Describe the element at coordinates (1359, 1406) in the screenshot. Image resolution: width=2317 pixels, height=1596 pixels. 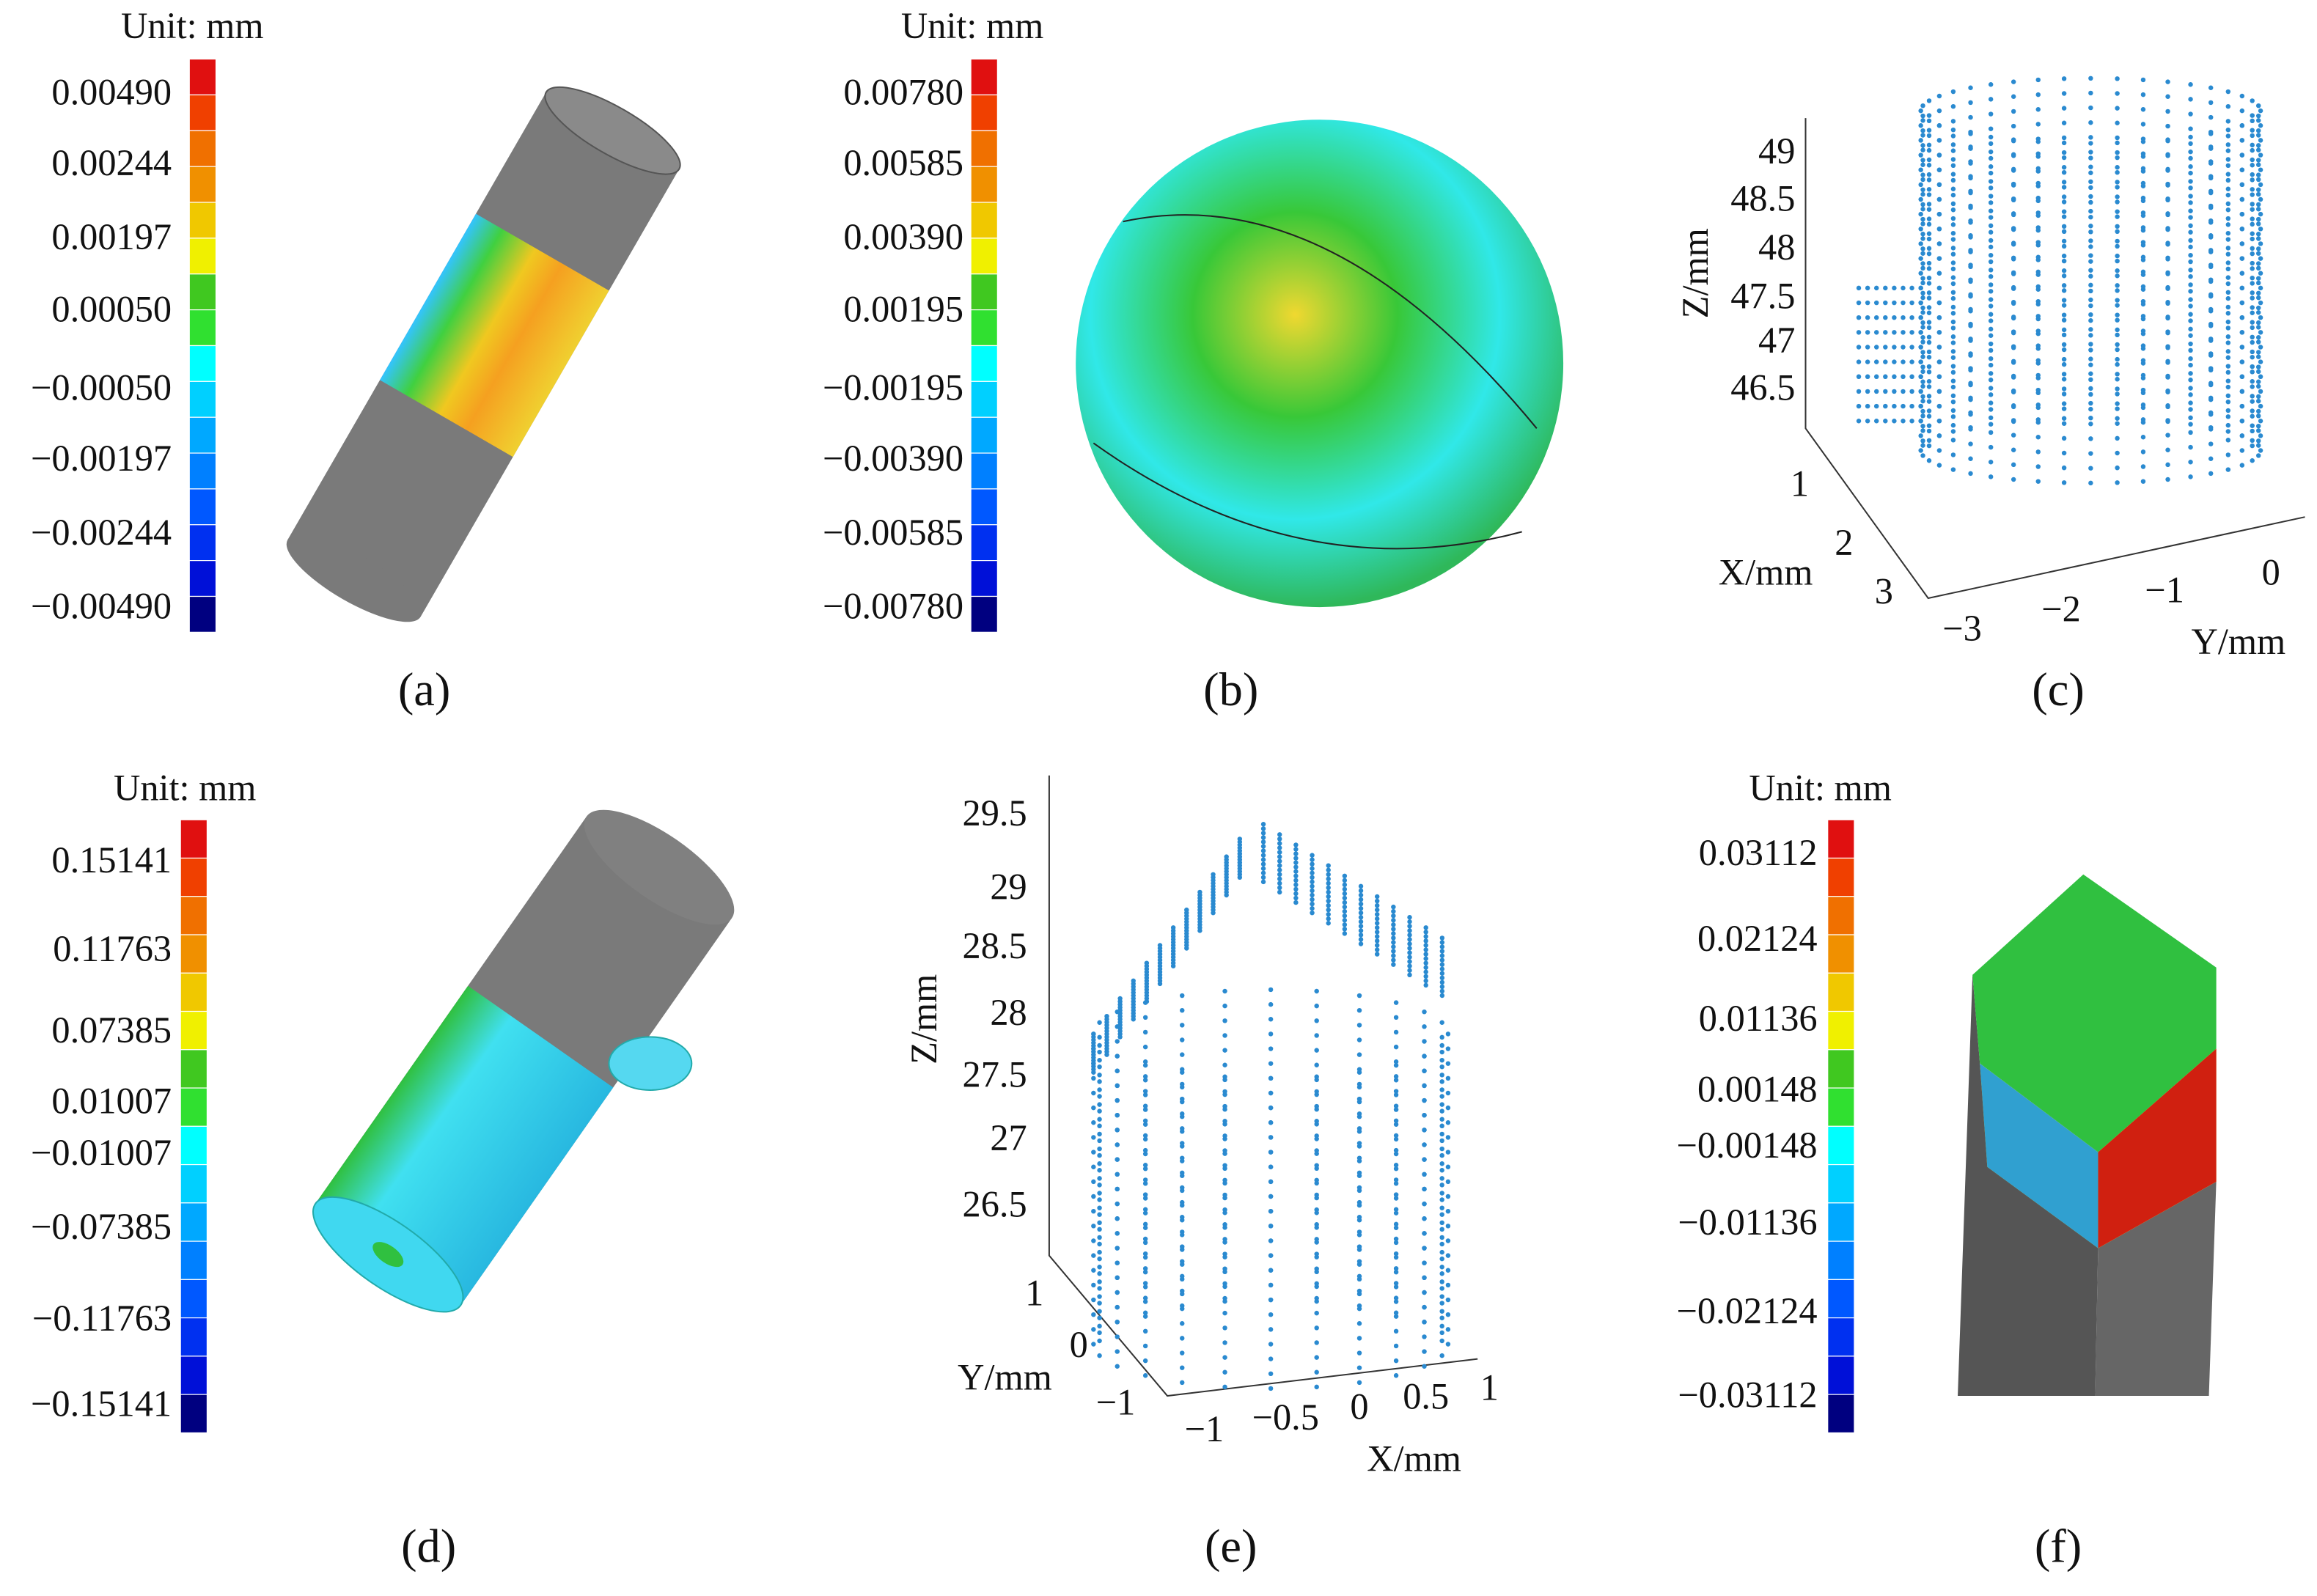
I see `x-tick-label: 0` at that location.